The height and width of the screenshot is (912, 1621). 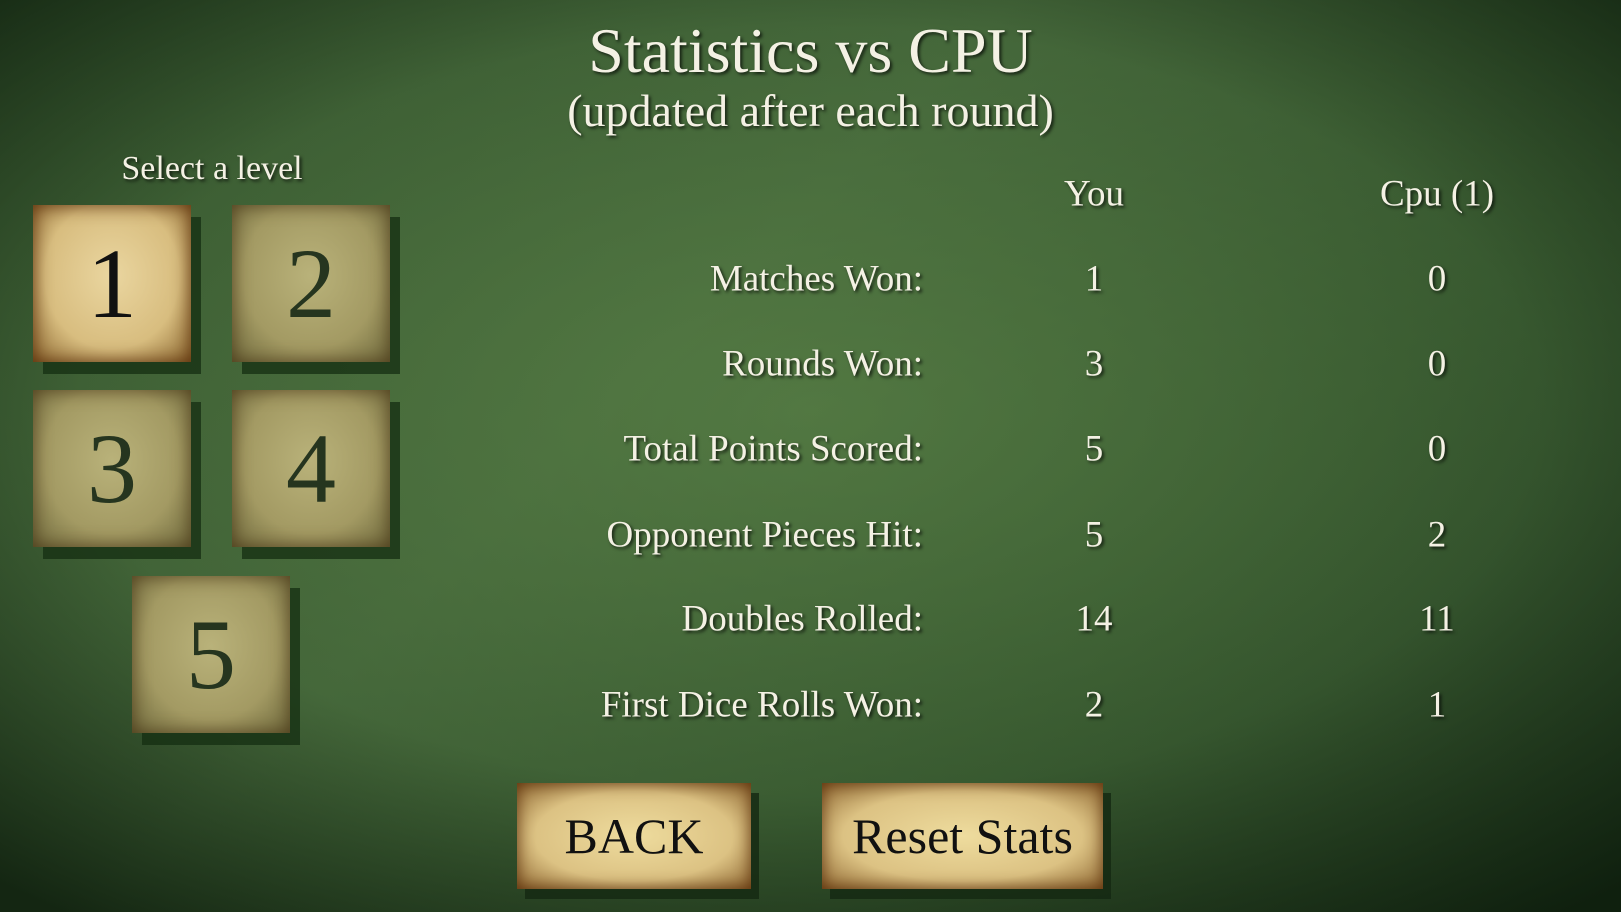 I want to click on select-level-label: Select a level, so click(x=212, y=168).